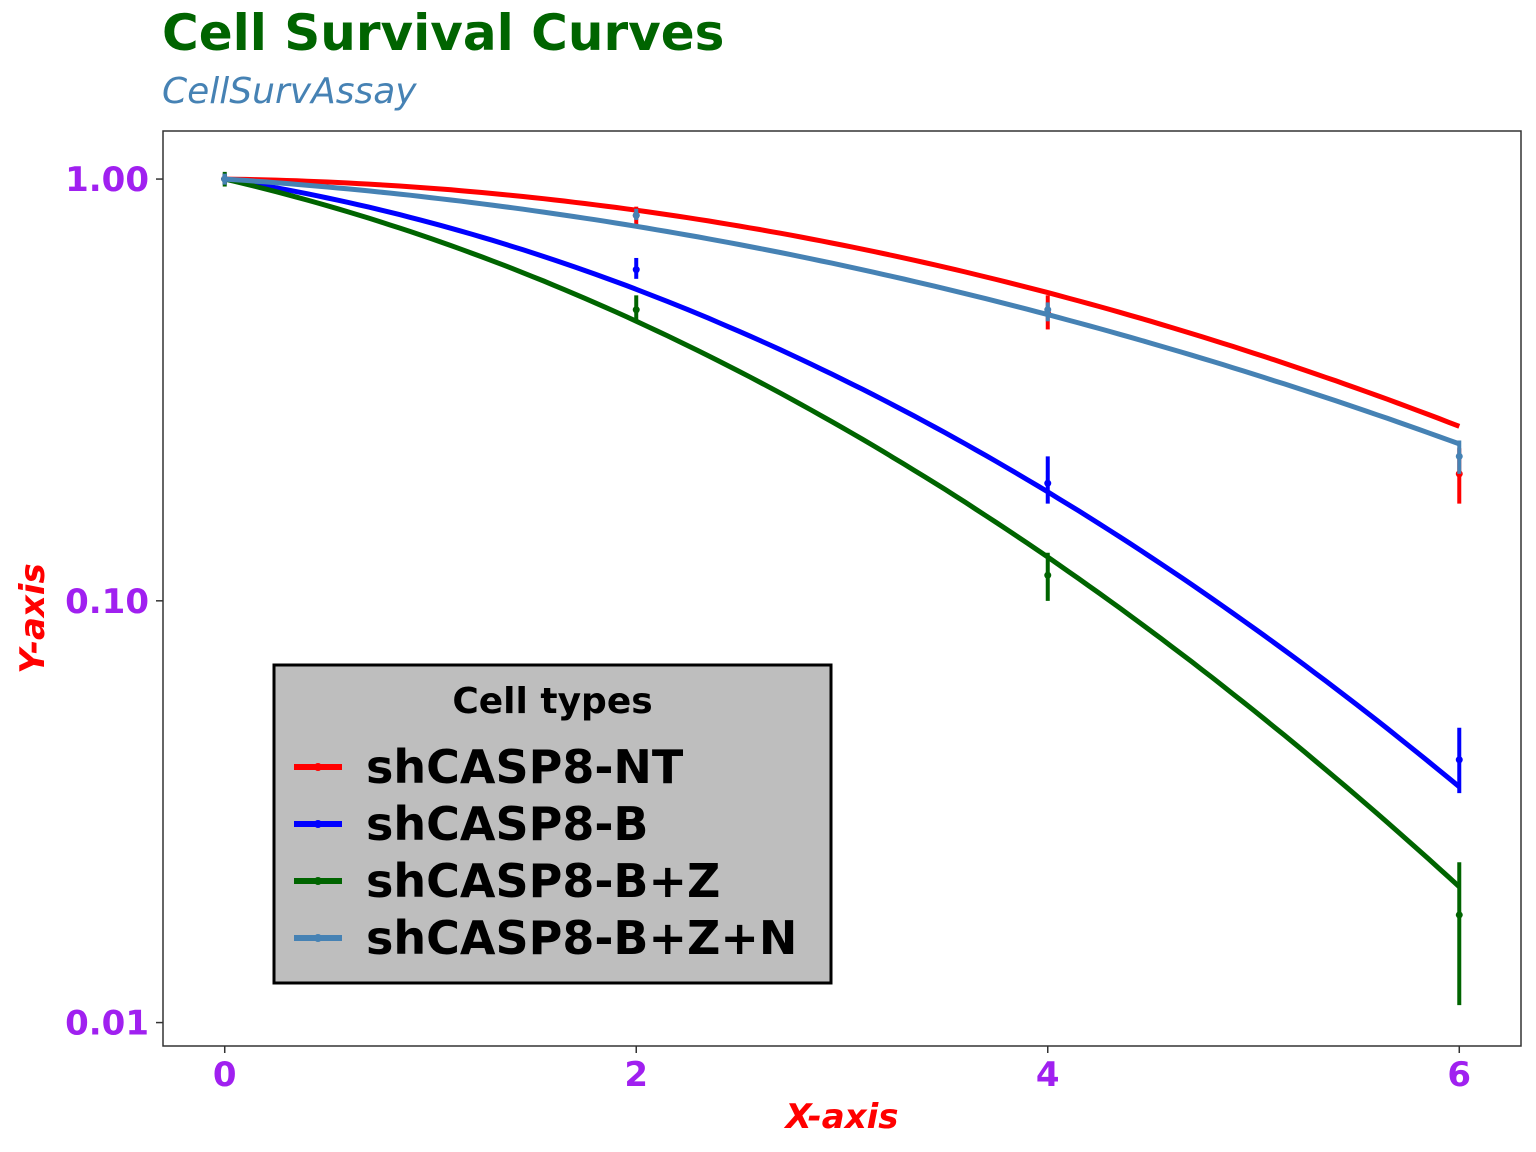 Image resolution: width=1536 pixels, height=1152 pixels. Describe the element at coordinates (107, 602) in the screenshot. I see `y-tick-label: 0.10` at that location.